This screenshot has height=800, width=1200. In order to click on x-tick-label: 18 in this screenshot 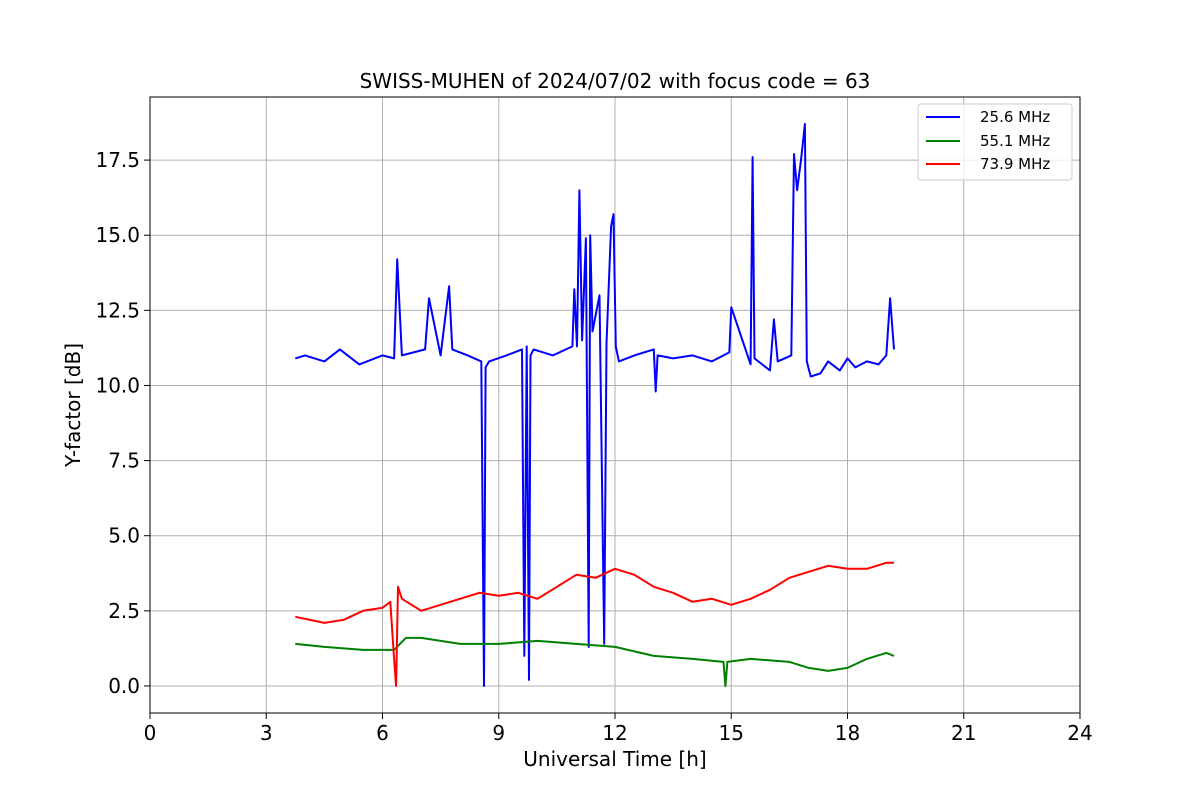, I will do `click(847, 733)`.